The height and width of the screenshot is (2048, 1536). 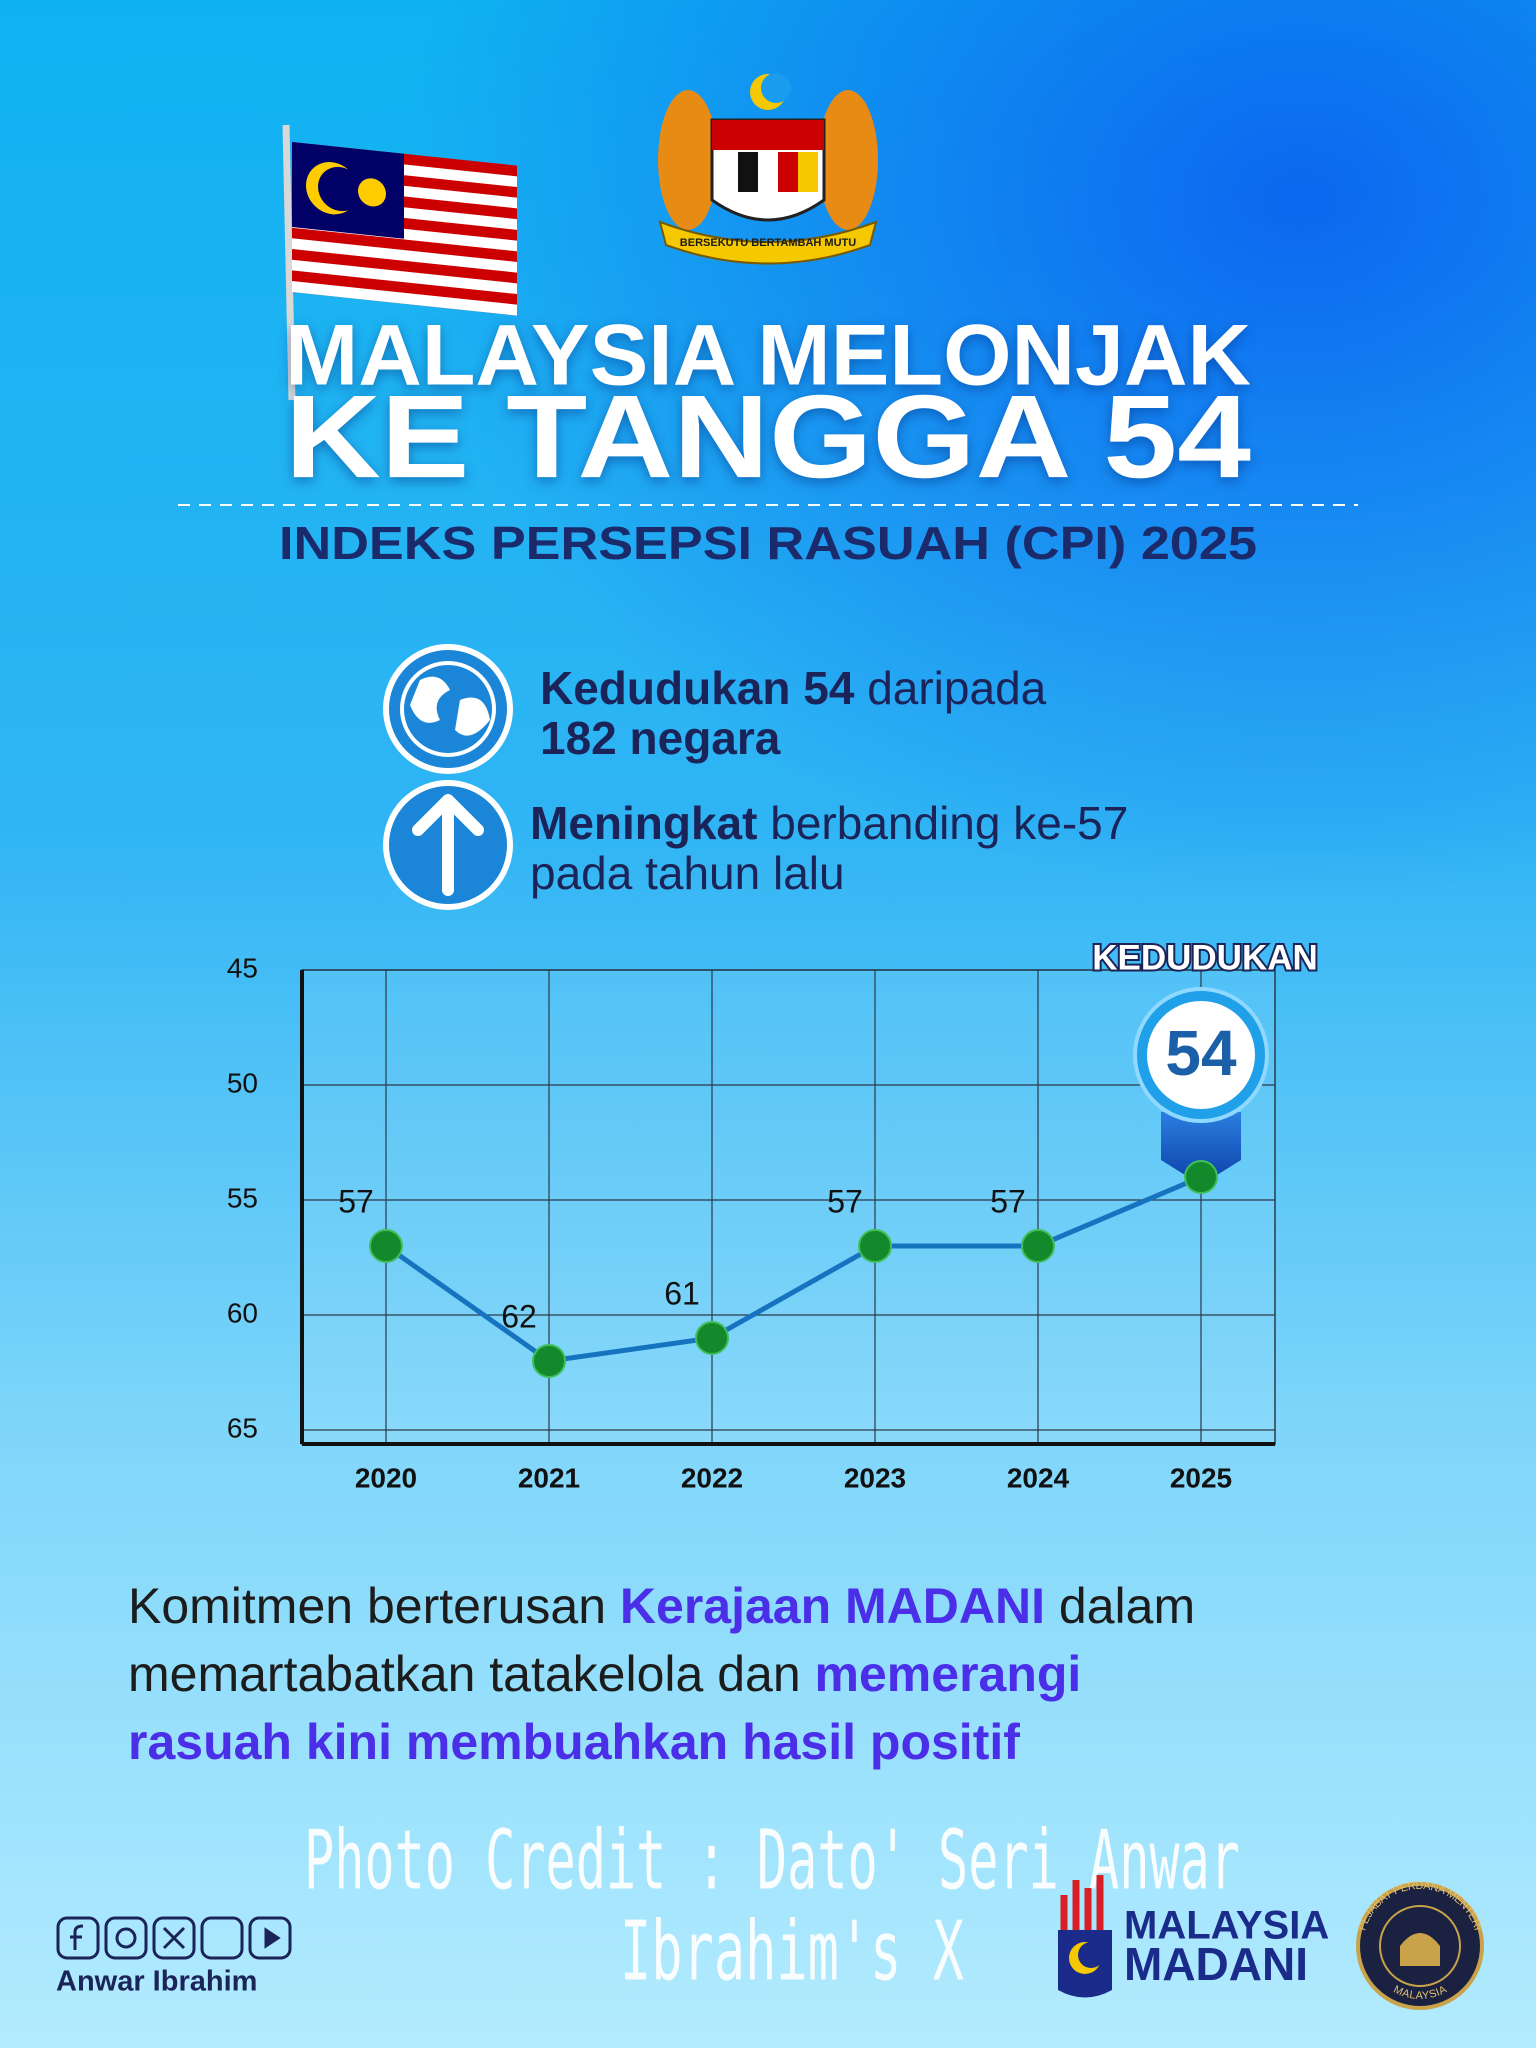 What do you see at coordinates (687, 873) in the screenshot?
I see `text-segment: pada tahun lalu` at bounding box center [687, 873].